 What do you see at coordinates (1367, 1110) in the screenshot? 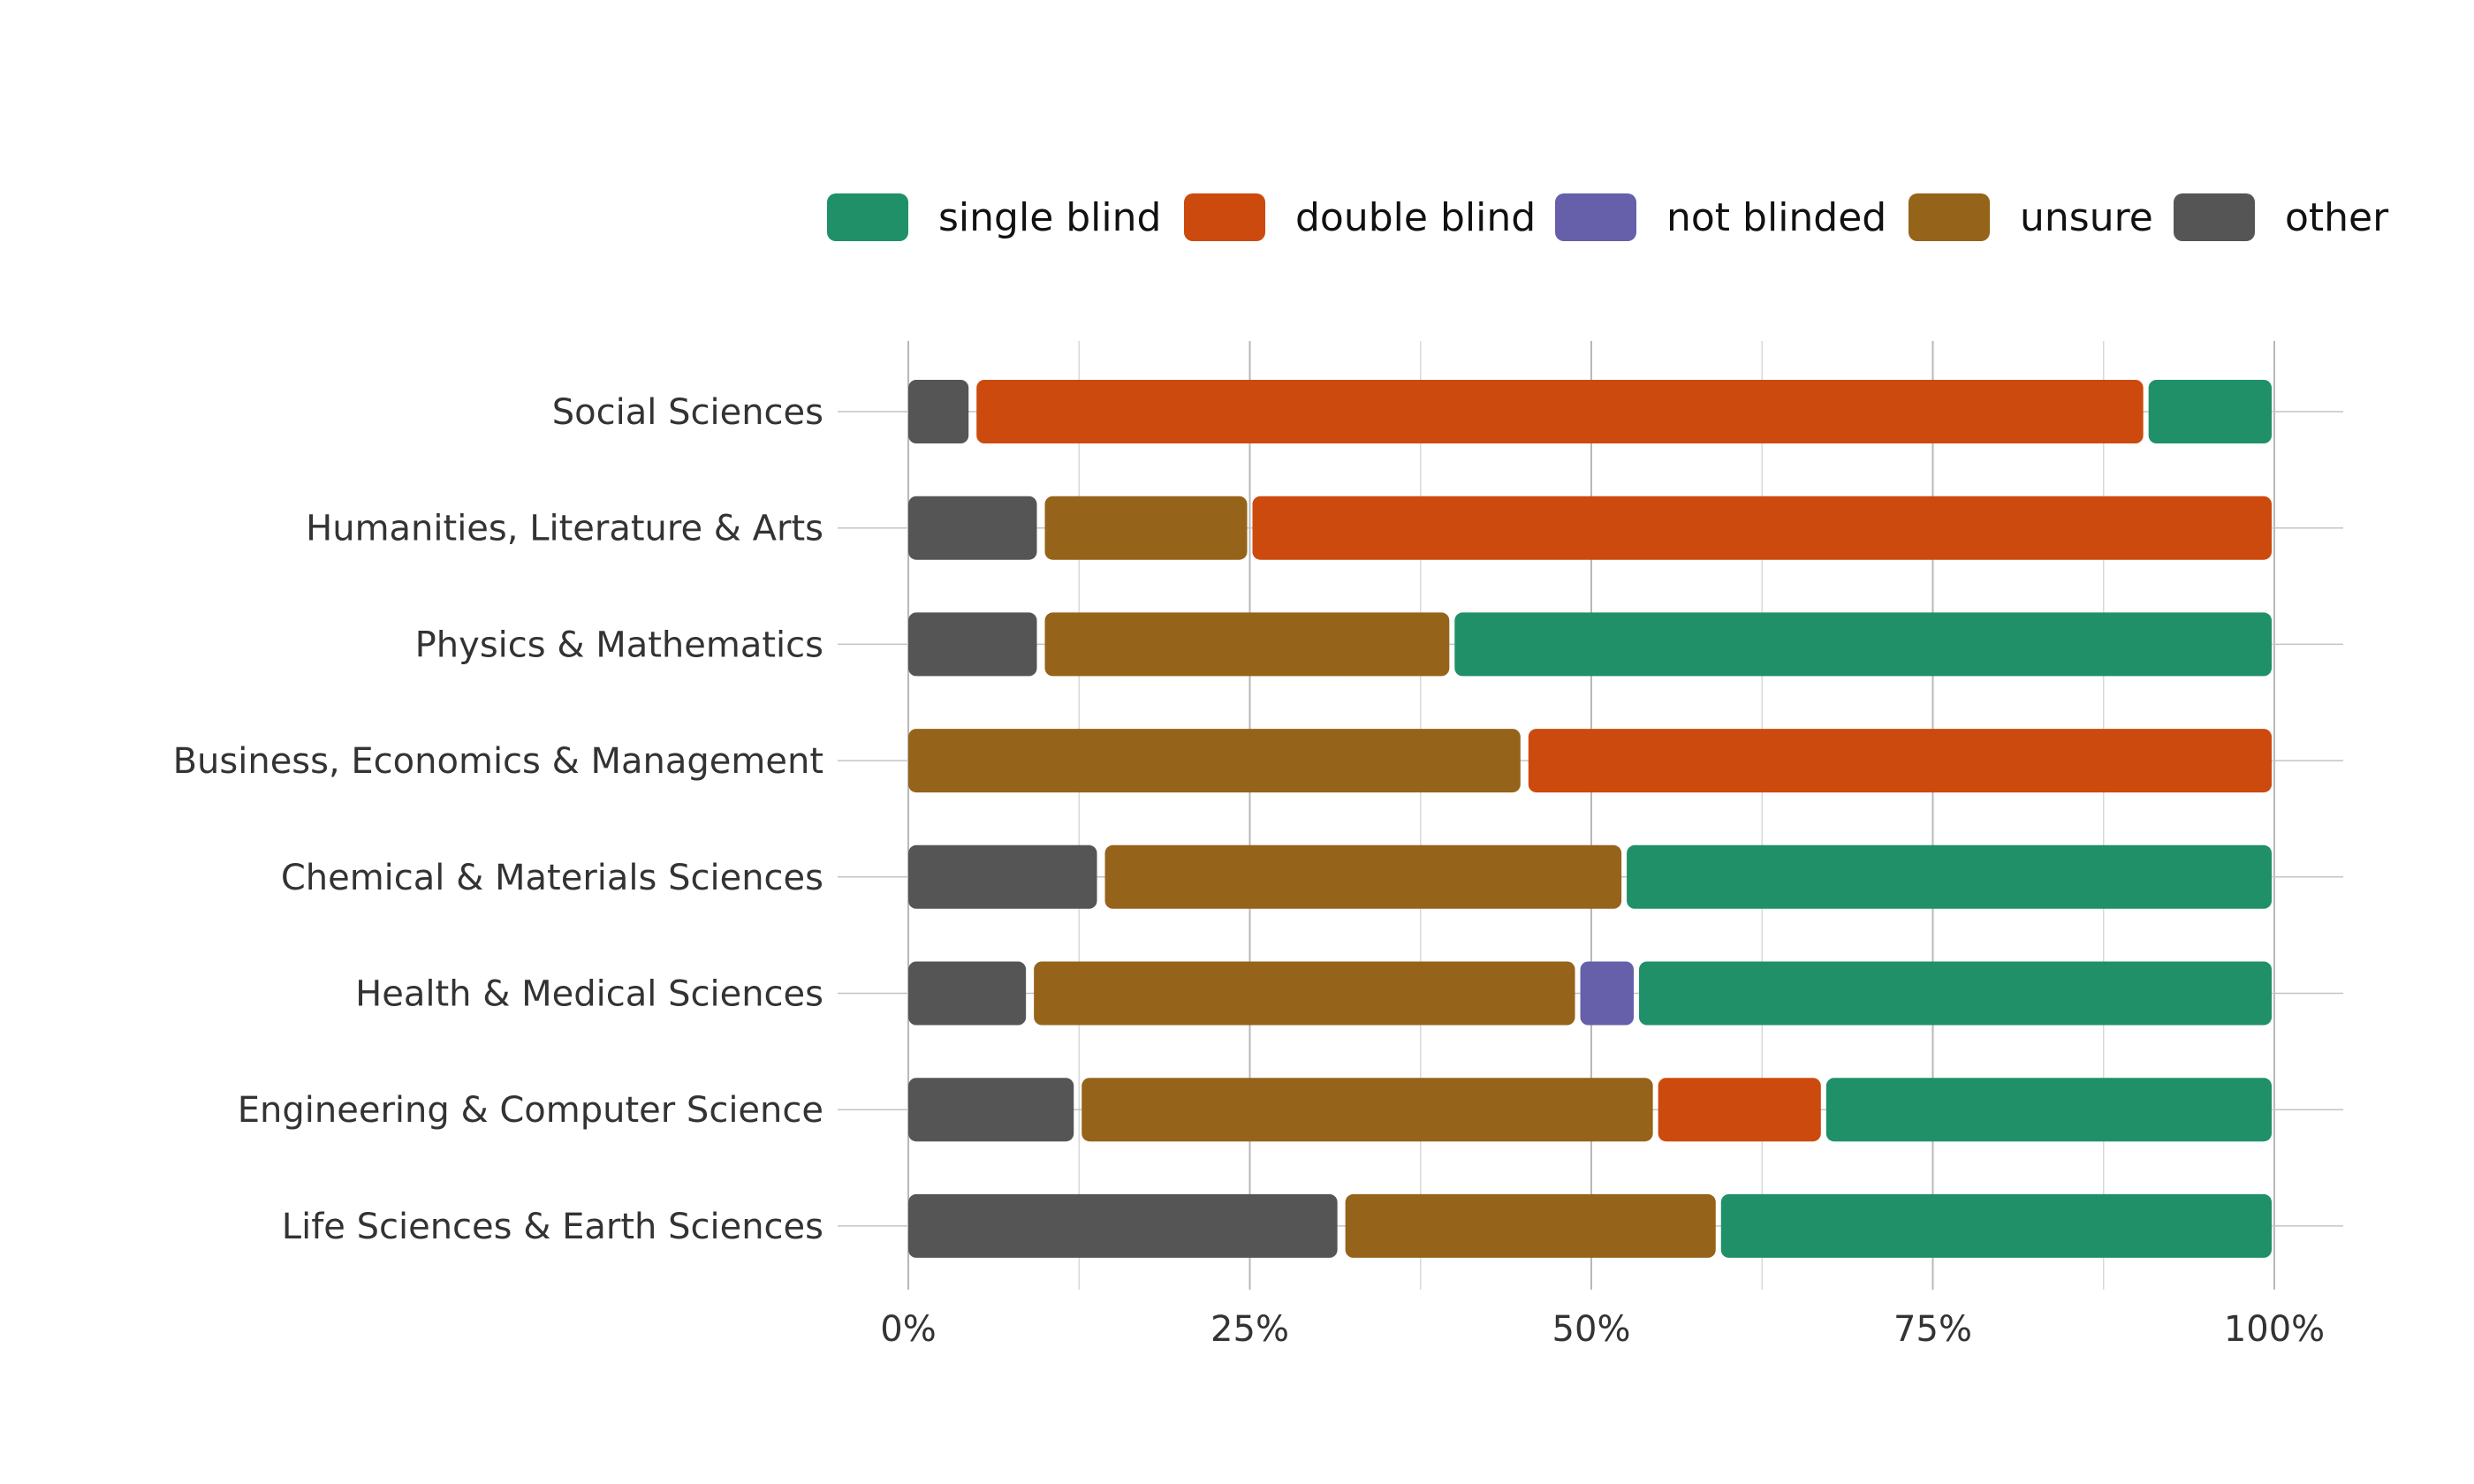
I see `bar-unsure-engineering-computer-science` at bounding box center [1367, 1110].